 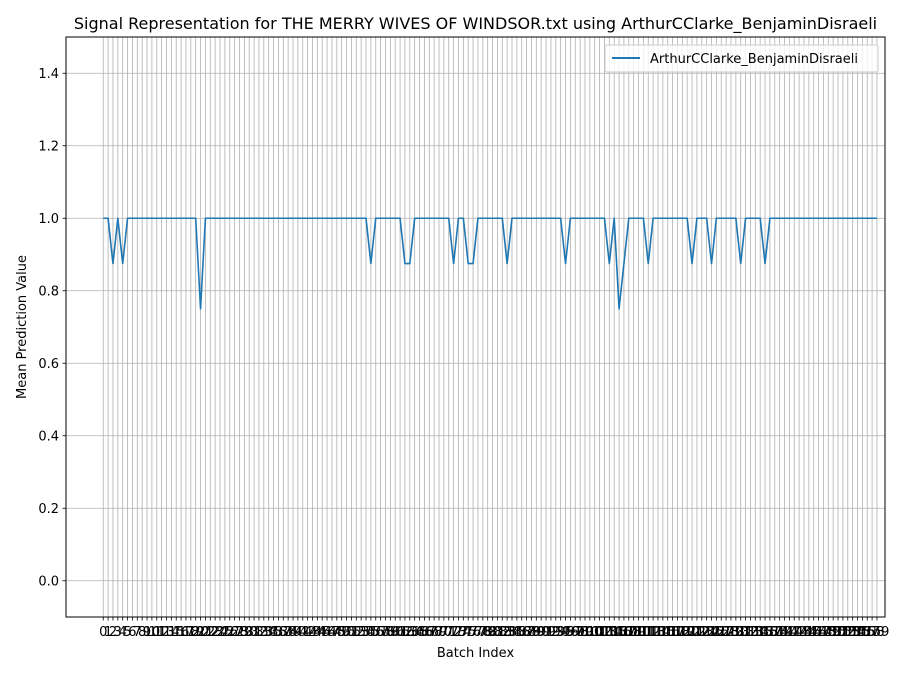 I want to click on x-tick-label: 3, so click(x=118, y=632).